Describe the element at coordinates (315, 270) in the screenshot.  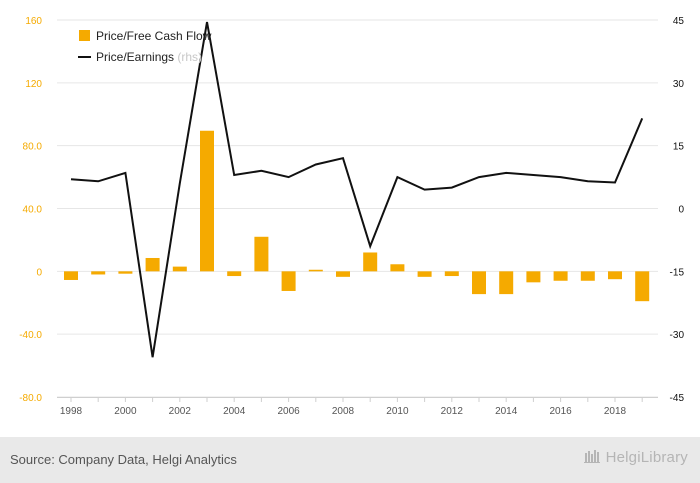
I see `bar-2007` at that location.